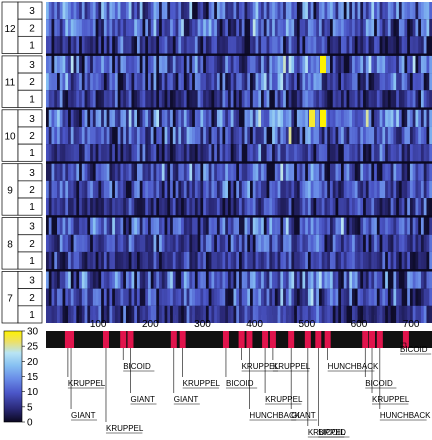 Image resolution: width=432 pixels, height=440 pixels. What do you see at coordinates (32, 173) in the screenshot?
I see `row-label: 3` at bounding box center [32, 173].